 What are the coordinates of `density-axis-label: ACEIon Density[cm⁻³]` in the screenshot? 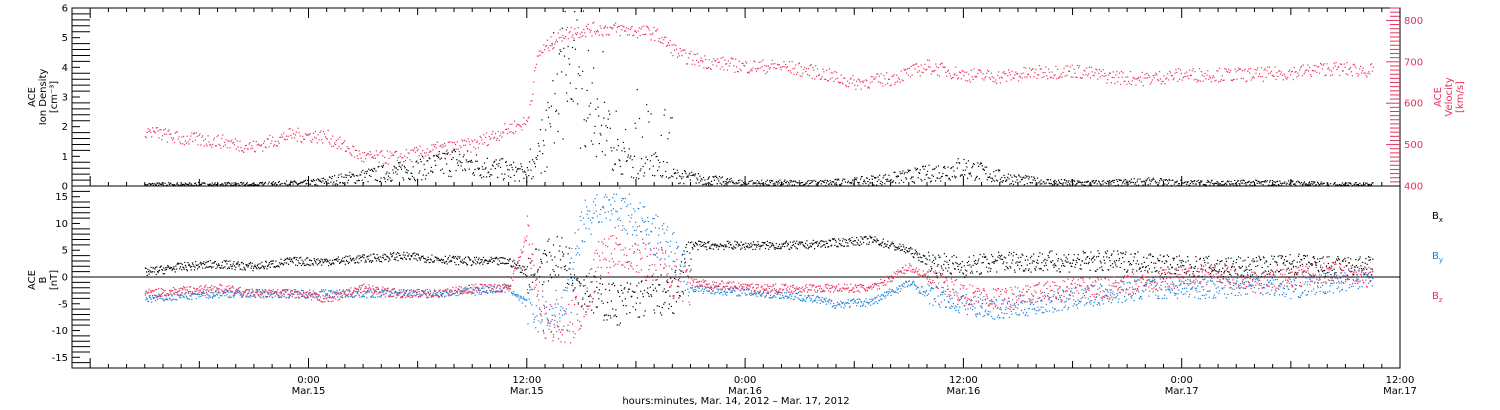 It's located at (43, 97).